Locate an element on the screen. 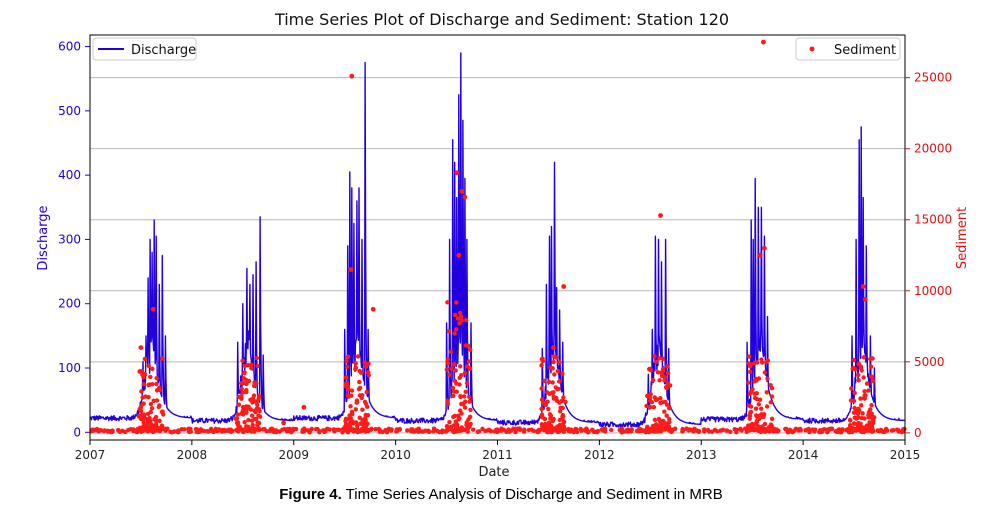 This screenshot has height=512, width=1002. legend-sediment-swatch is located at coordinates (812, 49).